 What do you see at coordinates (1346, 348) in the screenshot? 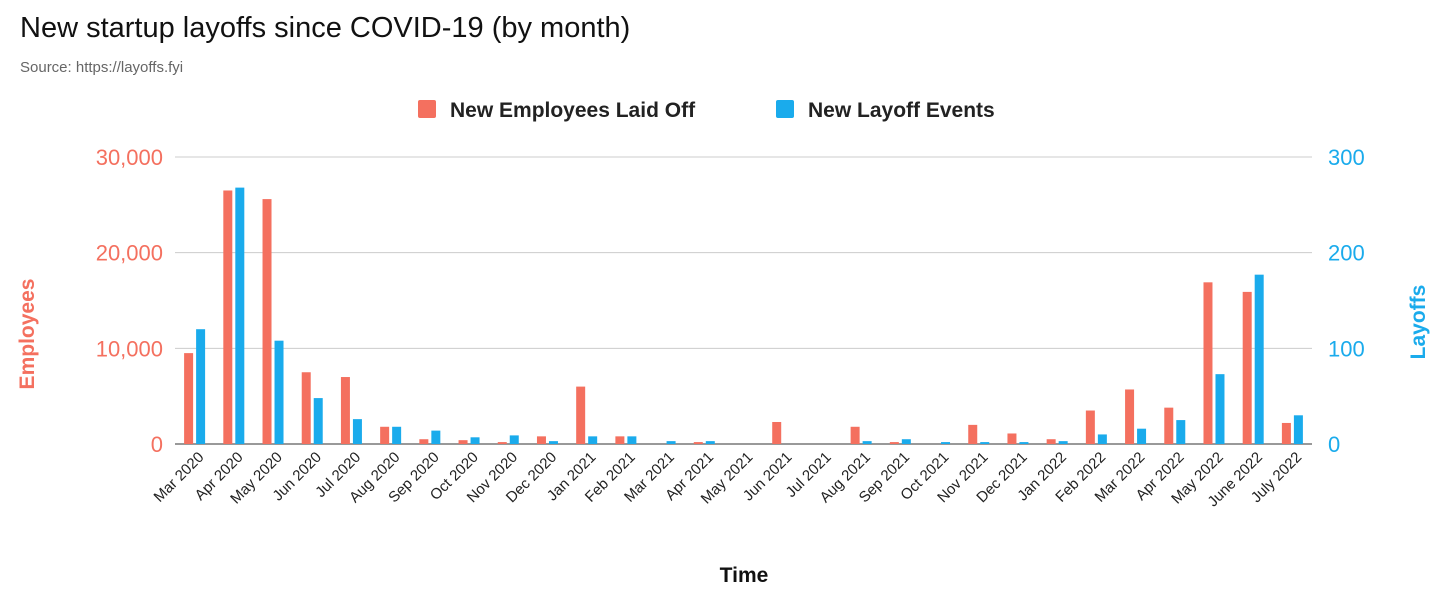
I see `y-tick-right: 100` at bounding box center [1346, 348].